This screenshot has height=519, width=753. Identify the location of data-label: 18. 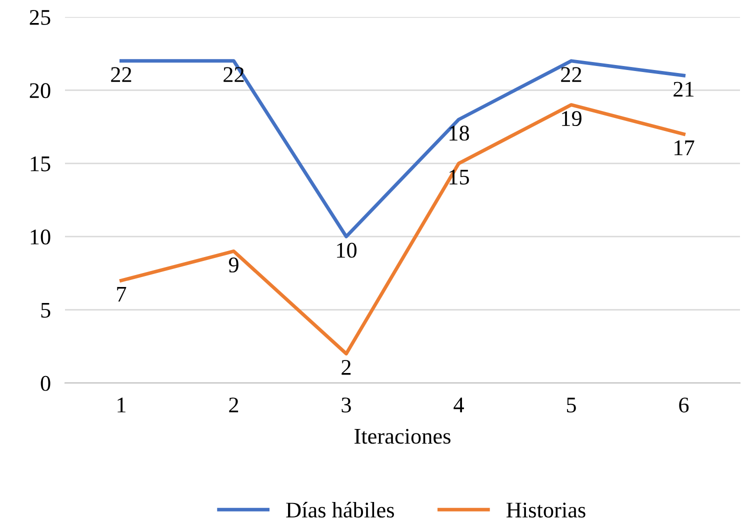
(460, 133).